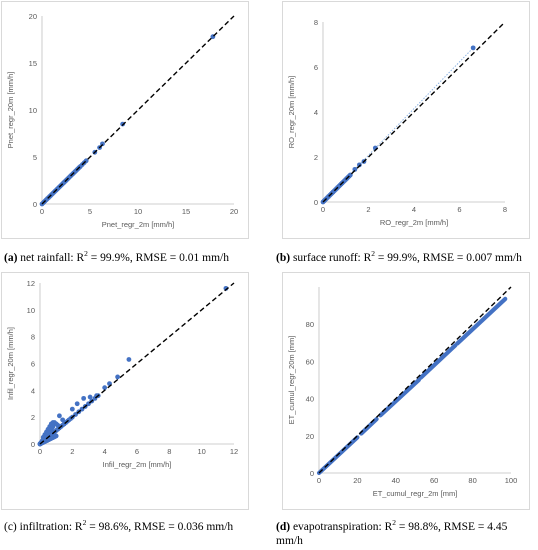 The width and height of the screenshot is (538, 550). What do you see at coordinates (414, 209) in the screenshot?
I see `x-tick-label-b: 4` at bounding box center [414, 209].